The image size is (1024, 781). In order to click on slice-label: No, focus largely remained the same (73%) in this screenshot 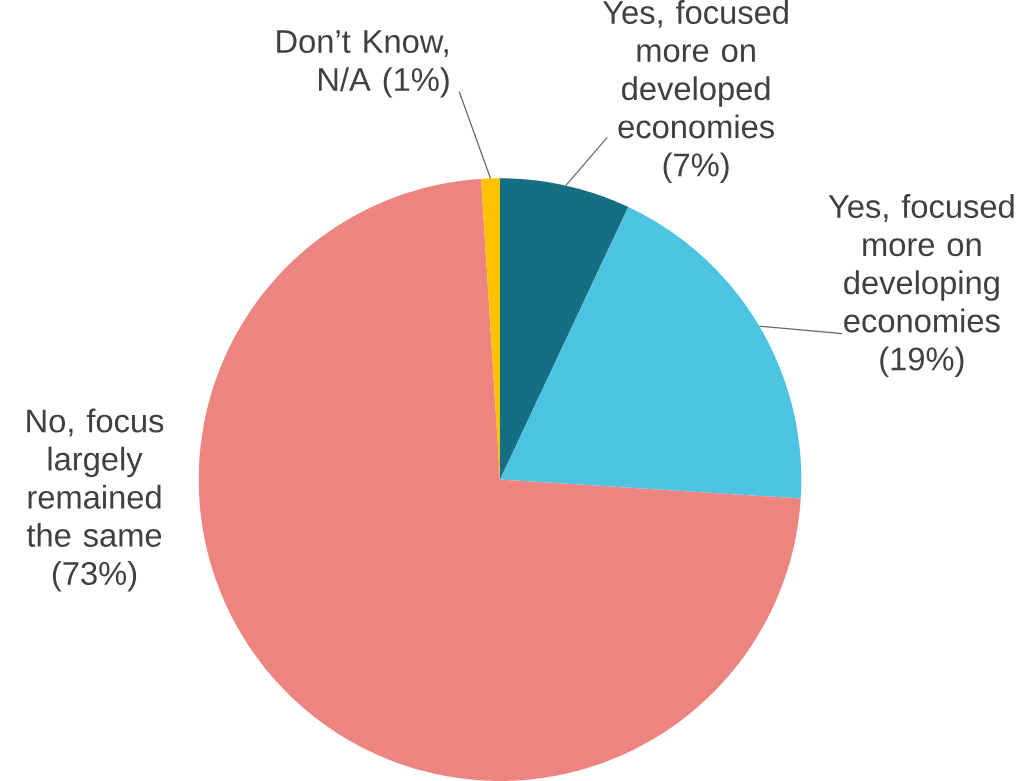, I will do `click(95, 500)`.